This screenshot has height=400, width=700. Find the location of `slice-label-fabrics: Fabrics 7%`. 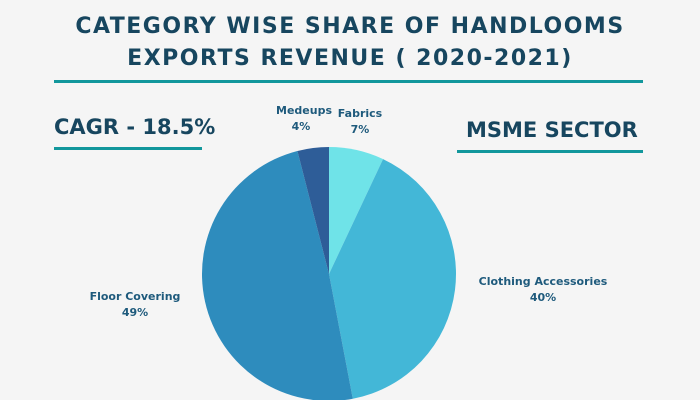

slice-label-fabrics: Fabrics 7% is located at coordinates (360, 121).